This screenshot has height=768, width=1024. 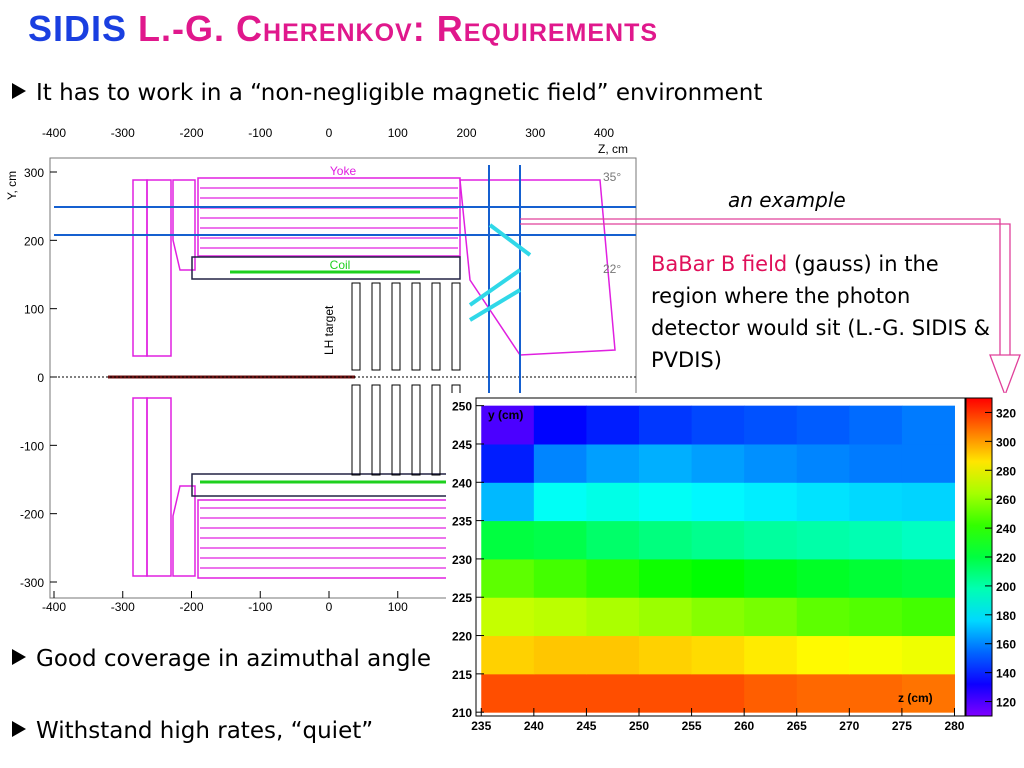 I want to click on angle-label: 35°, so click(x=612, y=177).